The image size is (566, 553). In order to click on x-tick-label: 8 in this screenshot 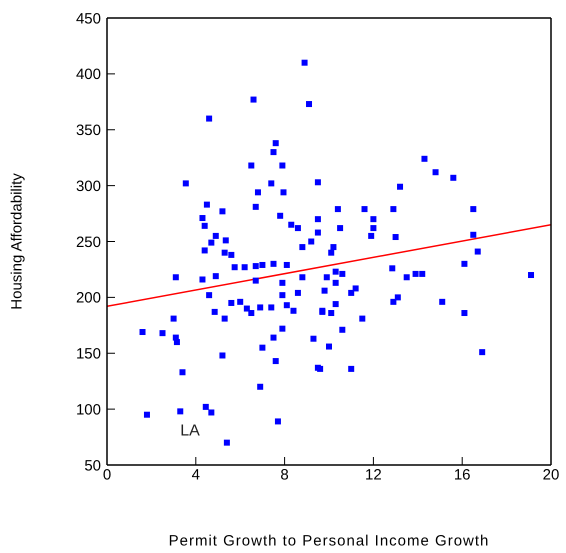, I will do `click(284, 475)`.